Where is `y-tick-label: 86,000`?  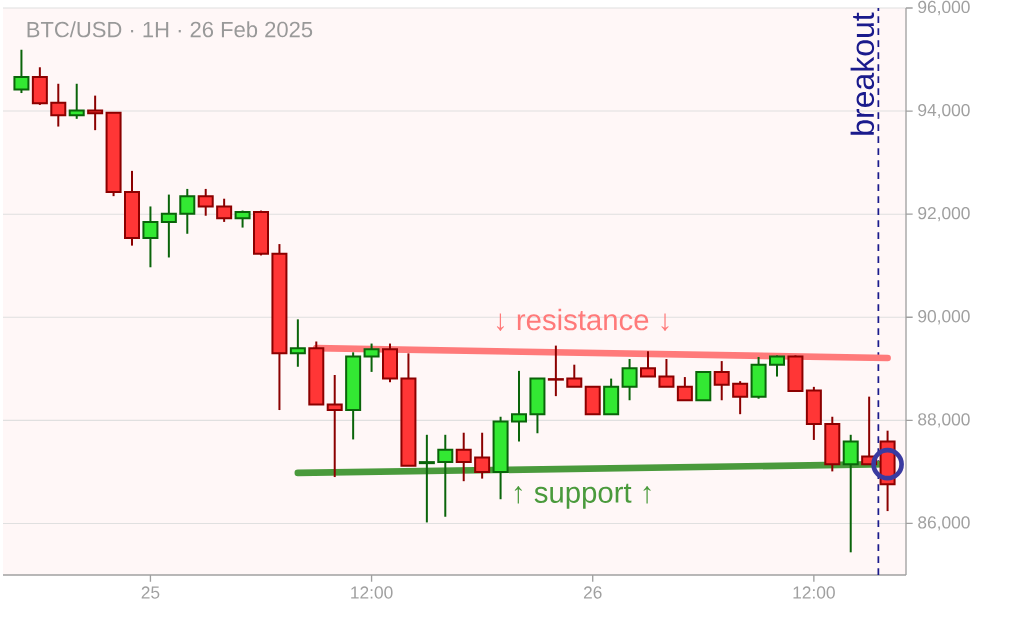
y-tick-label: 86,000 is located at coordinates (944, 523).